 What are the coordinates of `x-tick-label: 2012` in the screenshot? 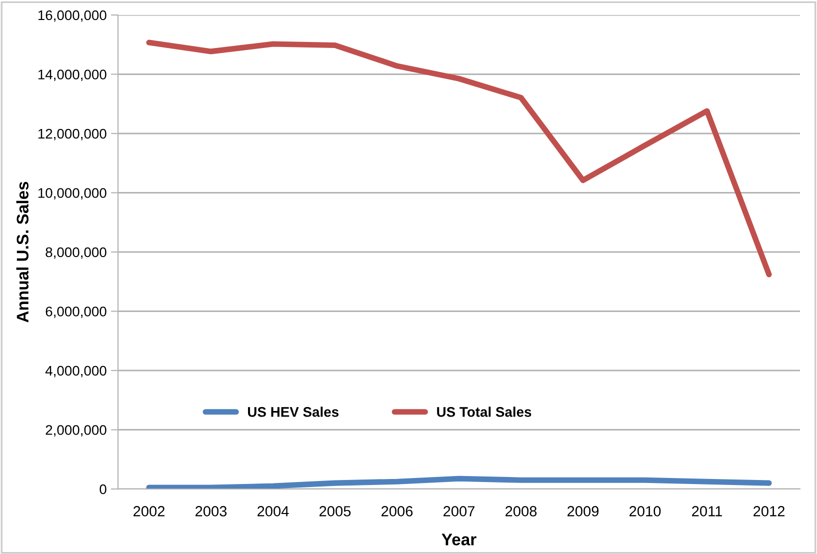 It's located at (769, 511).